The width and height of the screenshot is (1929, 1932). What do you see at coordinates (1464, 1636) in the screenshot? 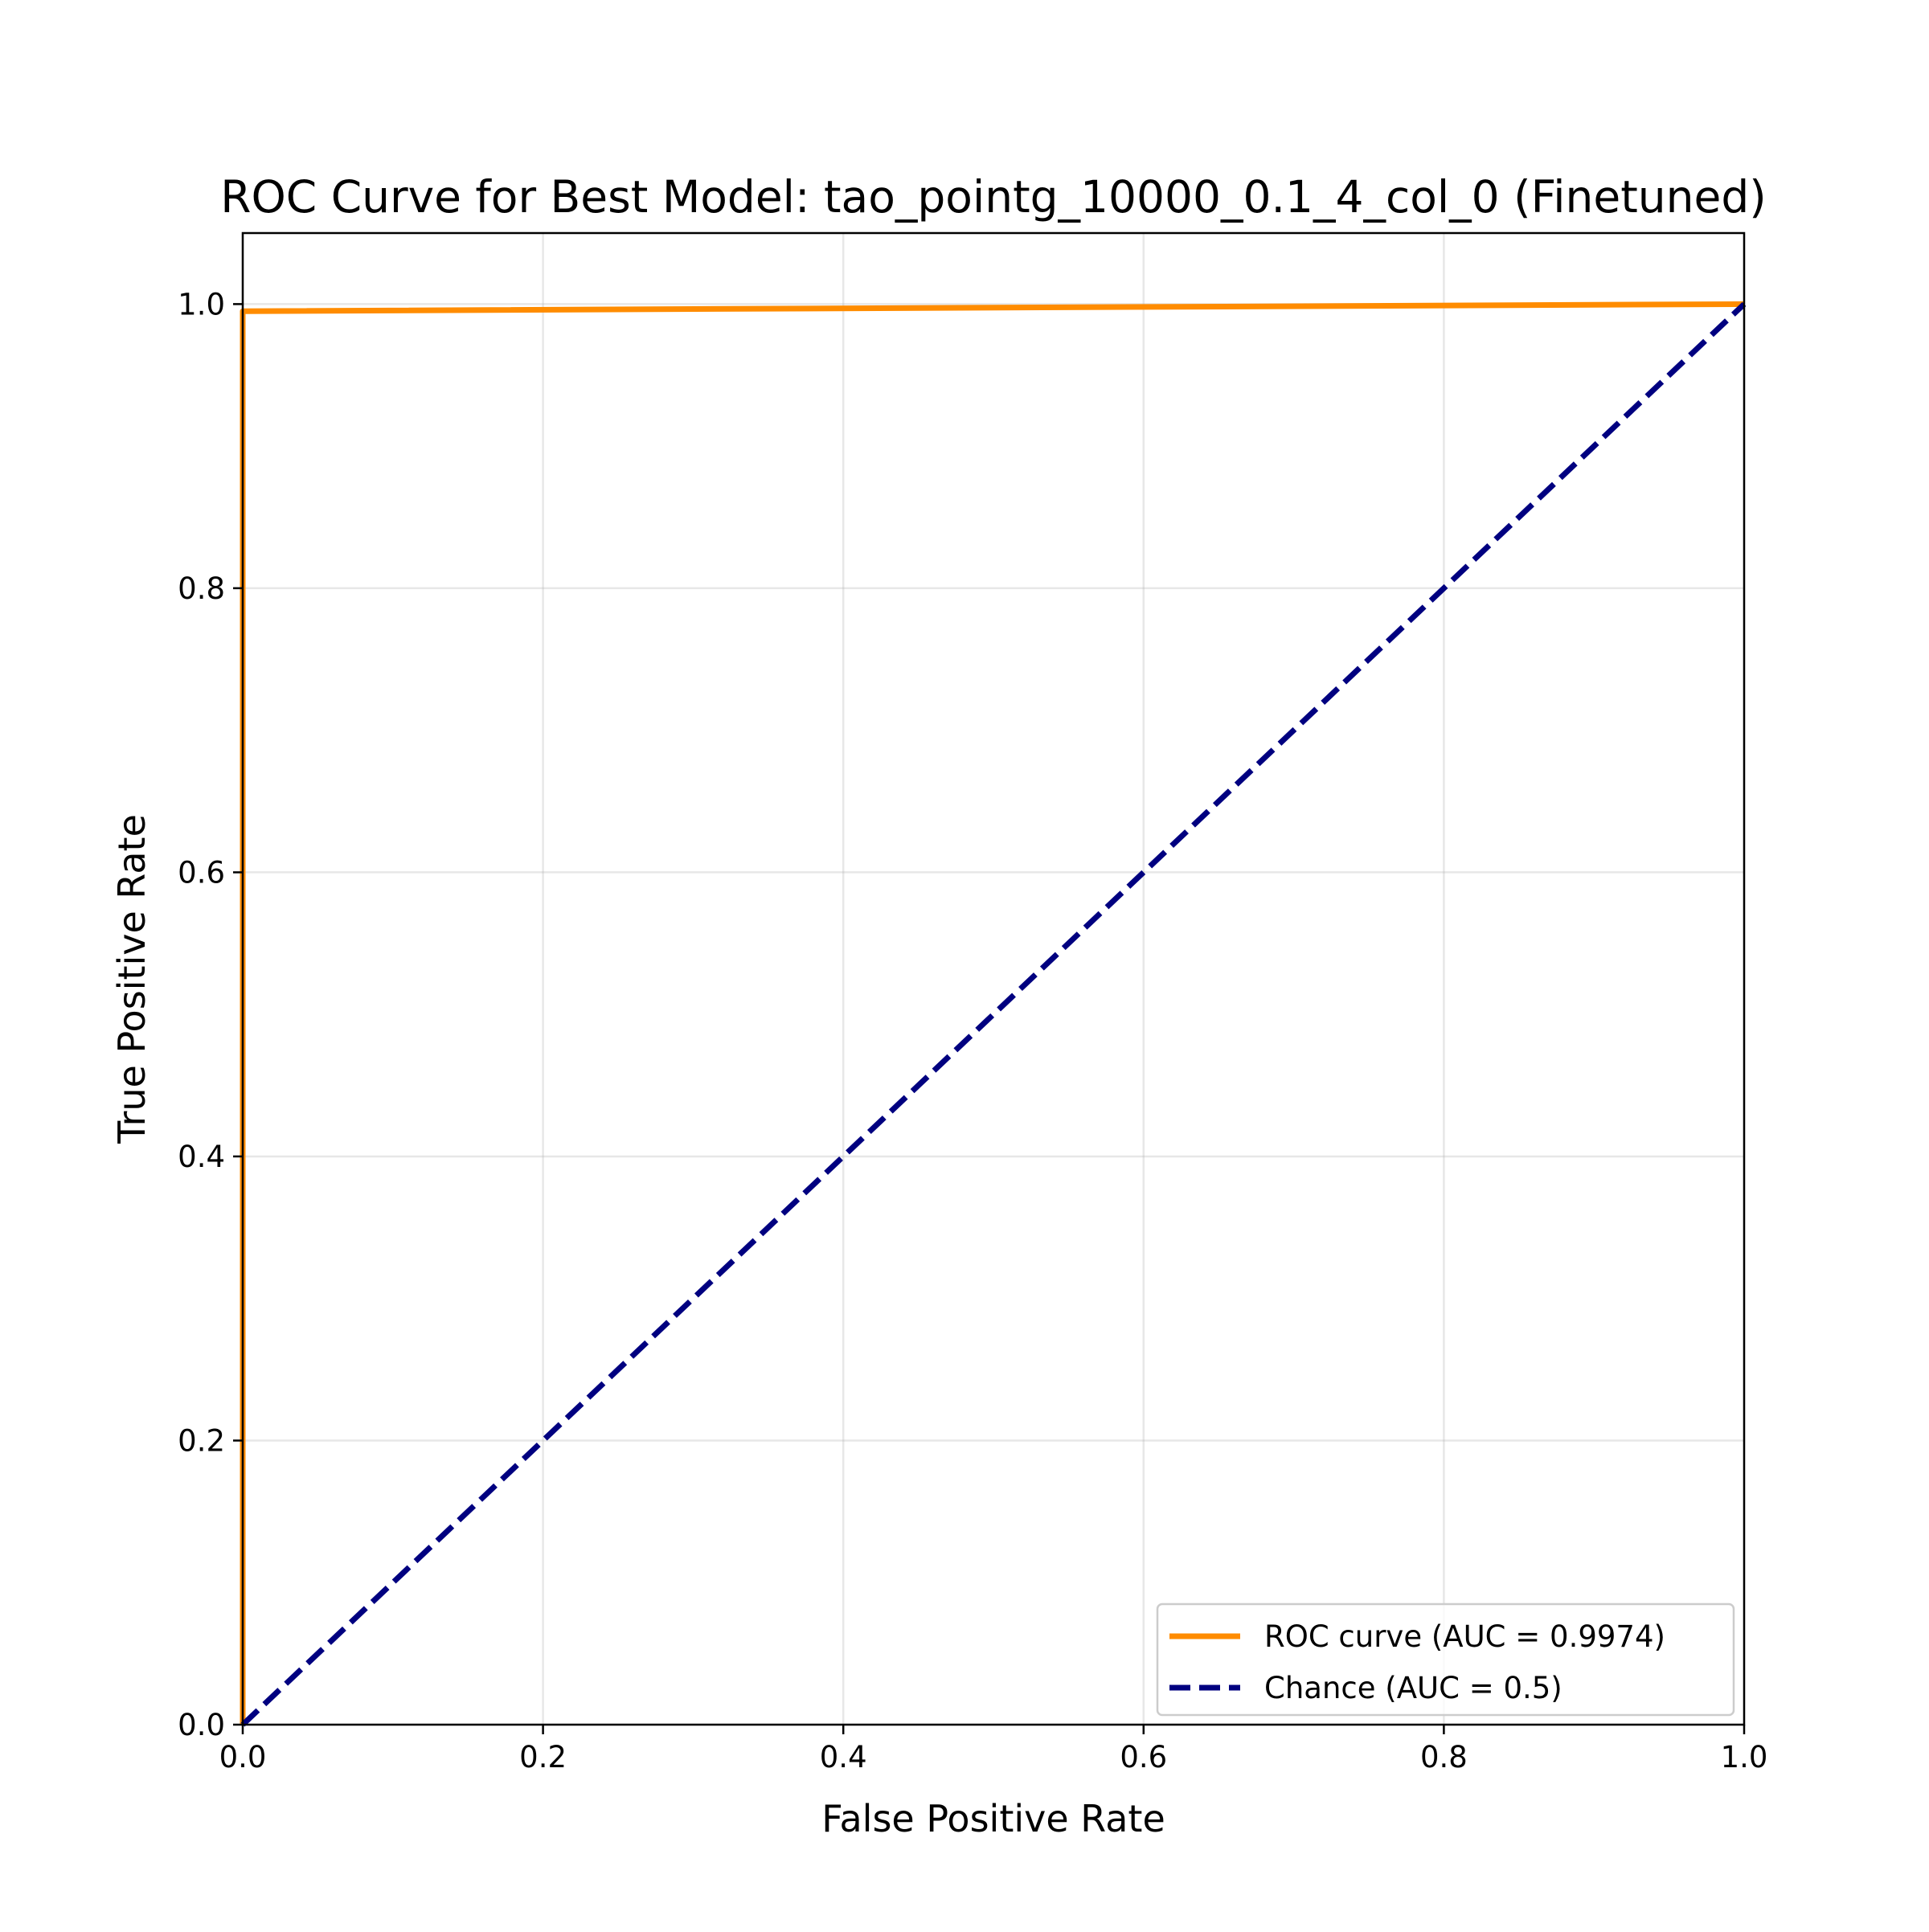
I see `legend-label: ROC curve (AUC = 0.9974)` at bounding box center [1464, 1636].